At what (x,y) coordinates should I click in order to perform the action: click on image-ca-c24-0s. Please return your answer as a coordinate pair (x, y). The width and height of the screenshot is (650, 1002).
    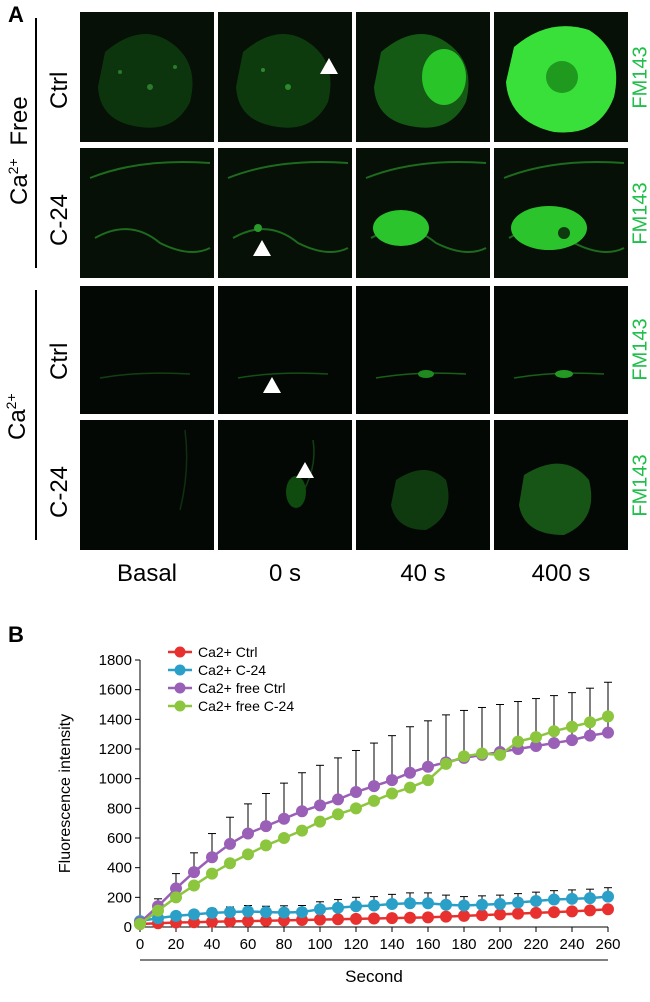
    Looking at the image, I should click on (285, 485).